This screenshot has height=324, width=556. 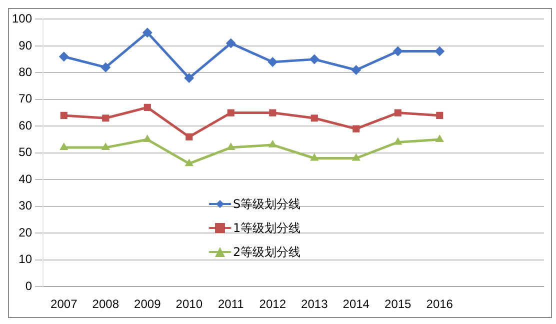 What do you see at coordinates (22, 19) in the screenshot?
I see `y-tick-label: 100` at bounding box center [22, 19].